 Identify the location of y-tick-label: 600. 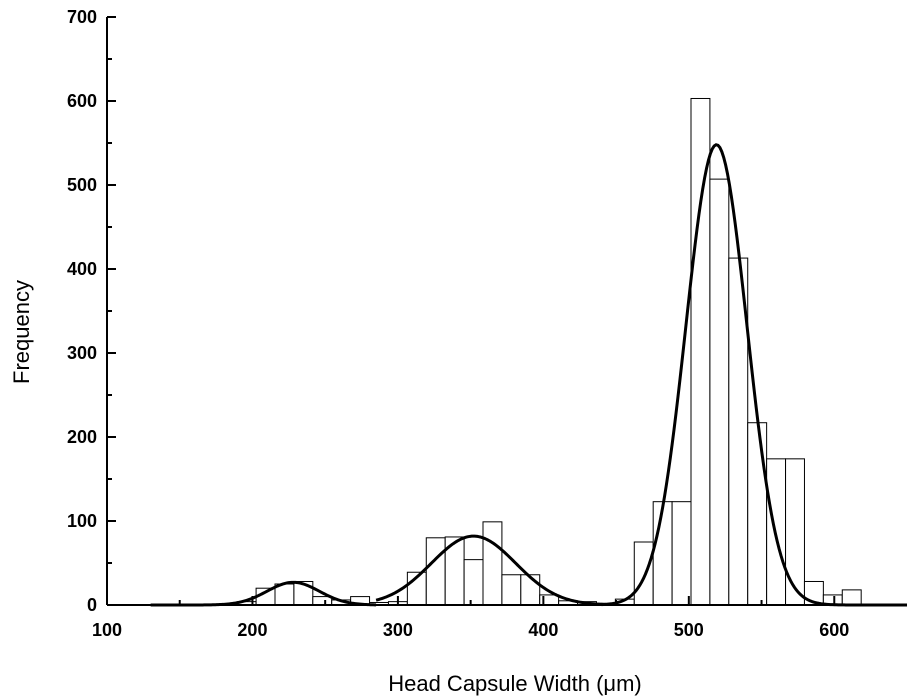
(82, 101).